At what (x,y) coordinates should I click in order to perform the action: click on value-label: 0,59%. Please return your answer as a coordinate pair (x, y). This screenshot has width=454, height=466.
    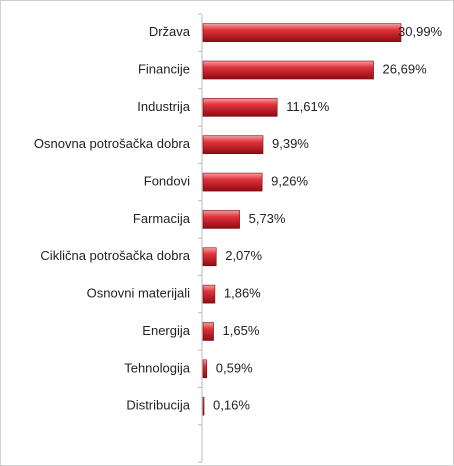
    Looking at the image, I should click on (234, 367).